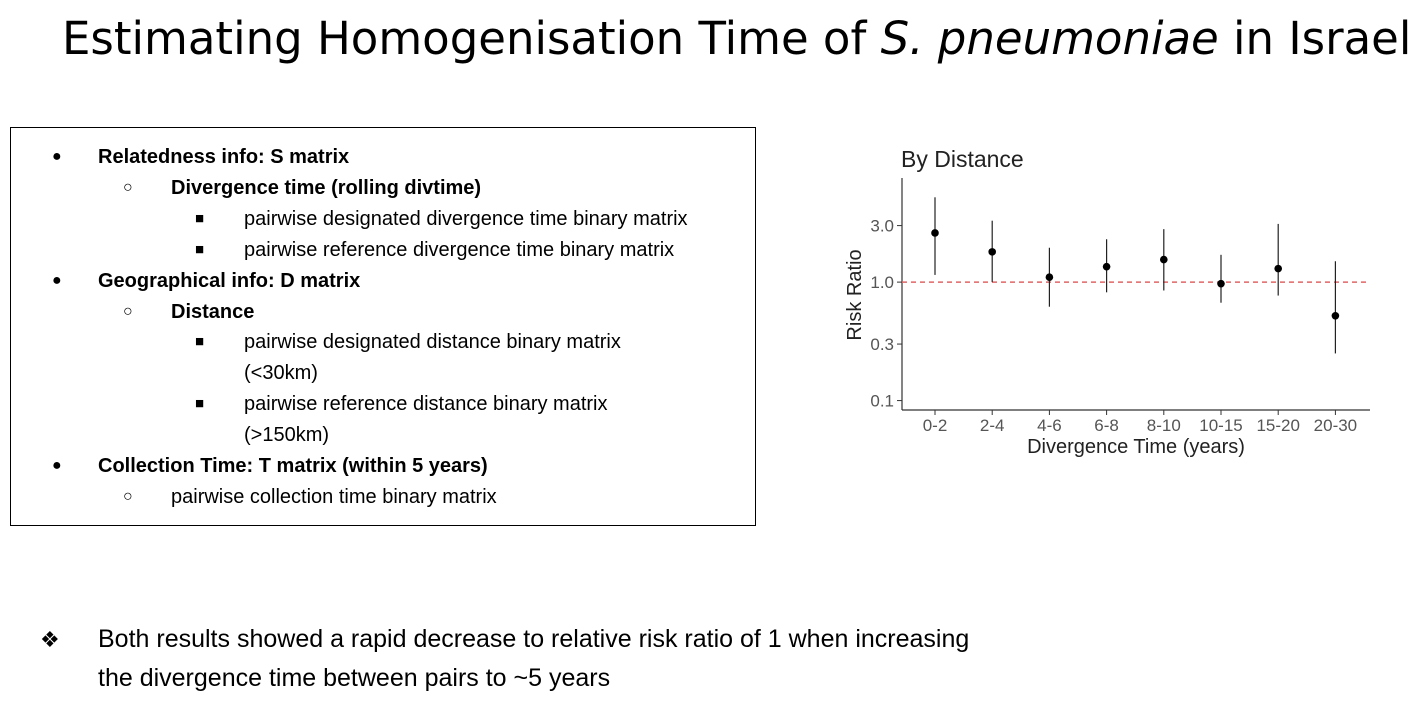 The height and width of the screenshot is (712, 1410). Describe the element at coordinates (224, 157) in the screenshot. I see `bullet-text: Relatedness info: S matrix` at that location.